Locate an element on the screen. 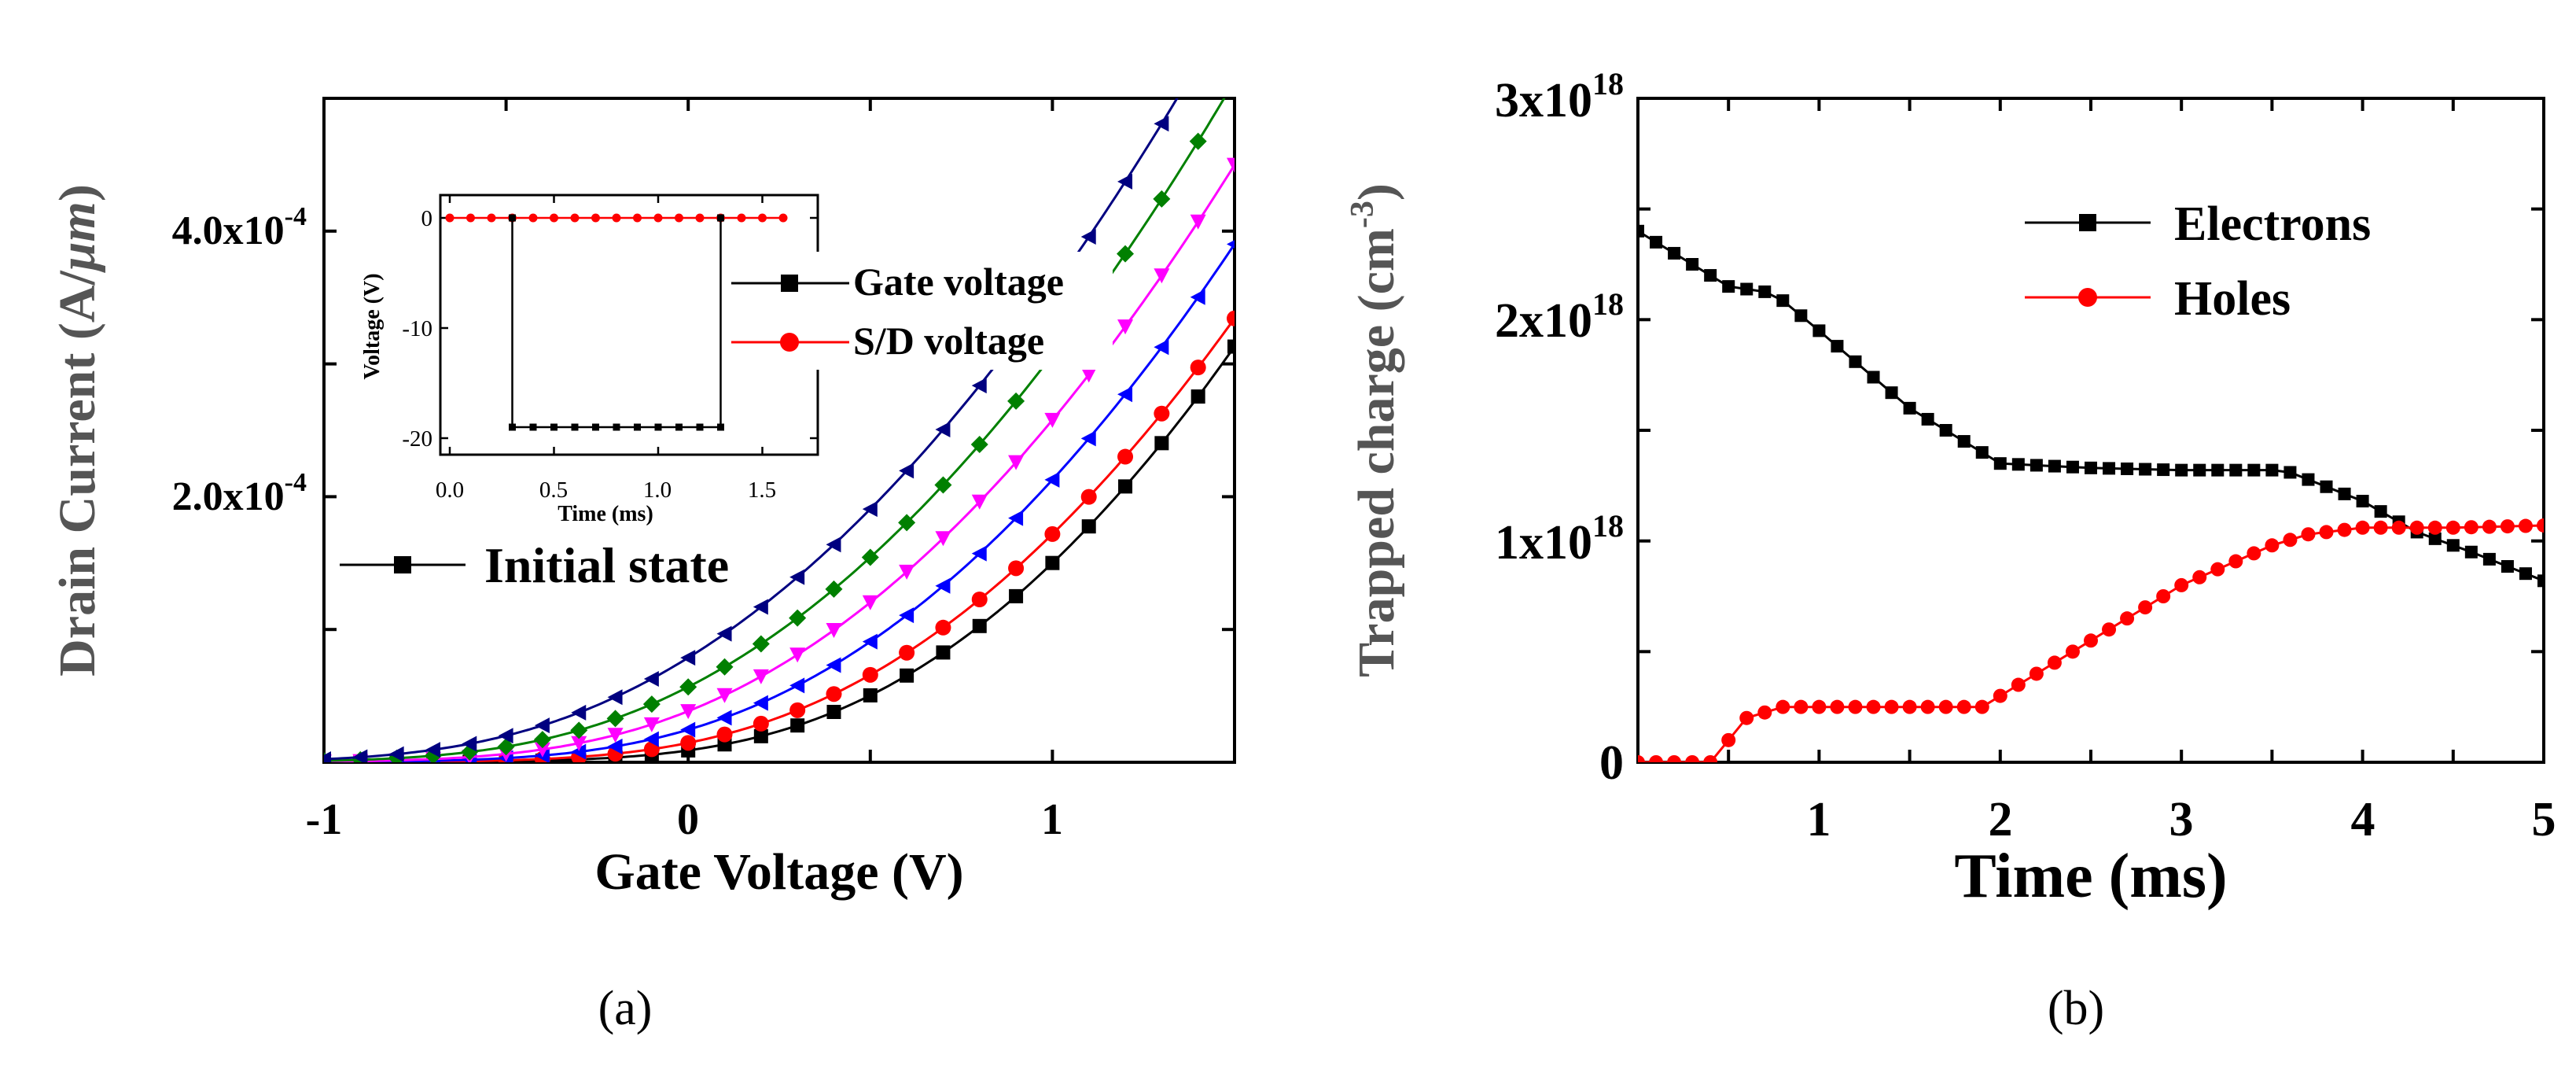 Image resolution: width=2576 pixels, height=1073 pixels. inset-x-tick-label: 0.0 is located at coordinates (450, 491).